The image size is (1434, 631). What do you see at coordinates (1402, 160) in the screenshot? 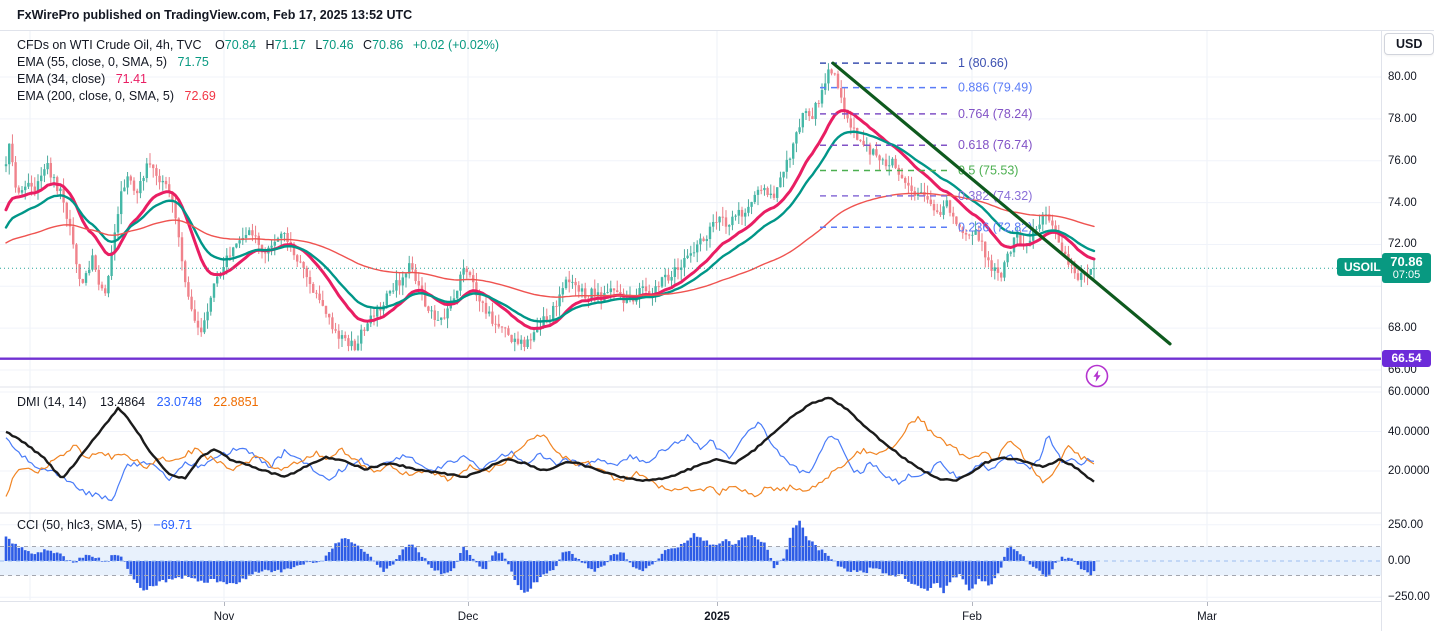
I see `price-tick-label: 76.00` at bounding box center [1402, 160].